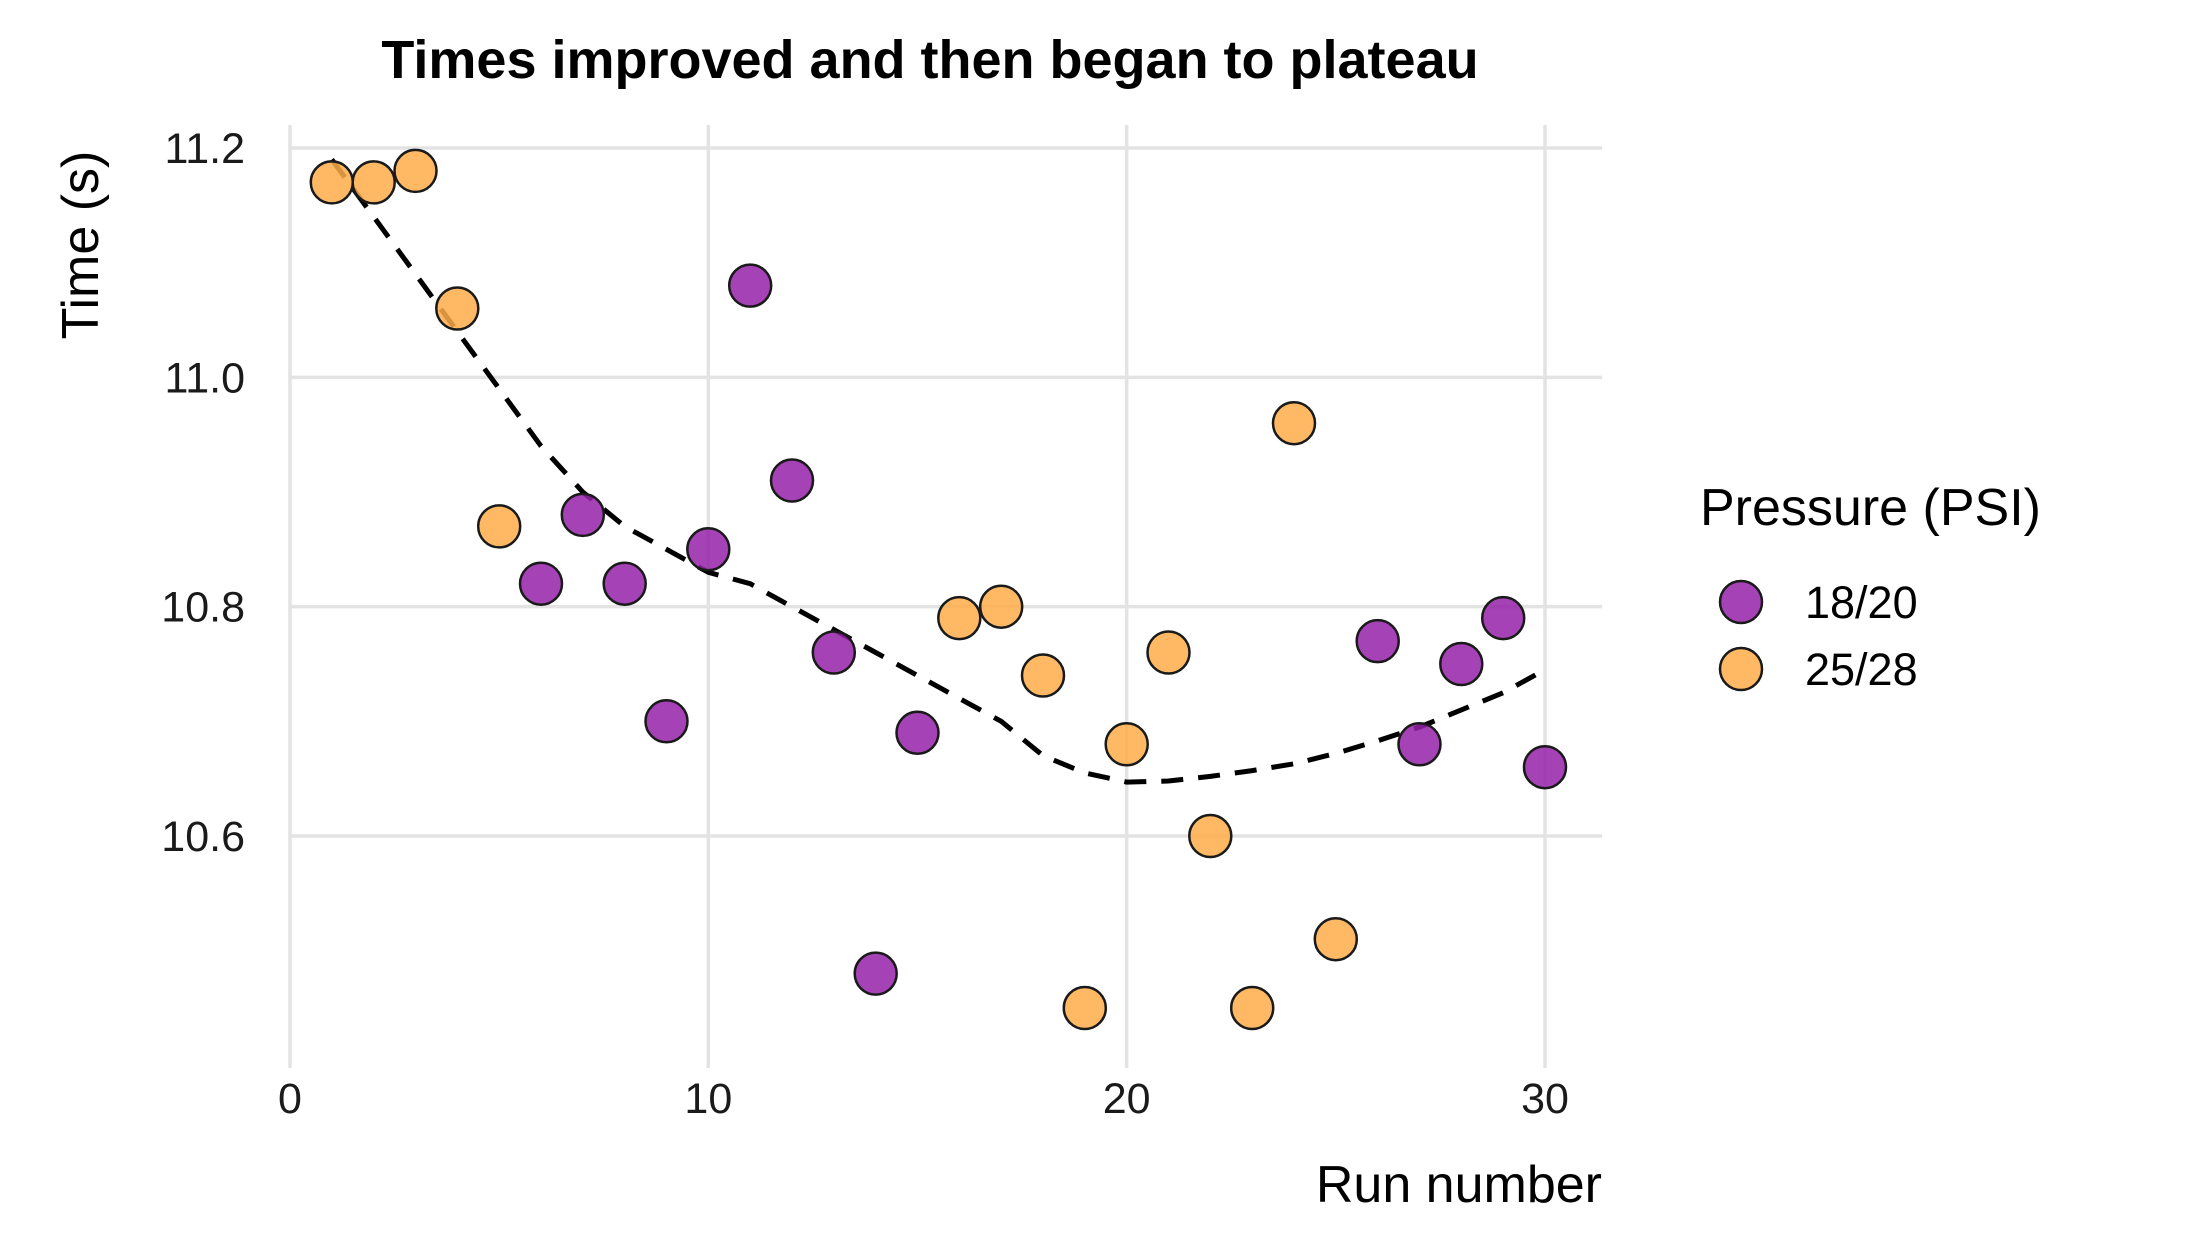 The height and width of the screenshot is (1250, 2200). I want to click on legend: Pressure (PSI) 18/20 25/28, so click(1870, 587).